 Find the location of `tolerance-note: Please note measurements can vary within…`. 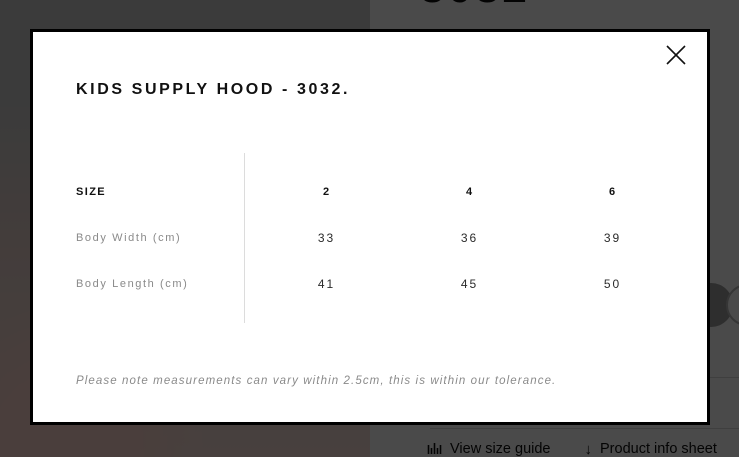

tolerance-note: Please note measurements can vary within… is located at coordinates (316, 381).